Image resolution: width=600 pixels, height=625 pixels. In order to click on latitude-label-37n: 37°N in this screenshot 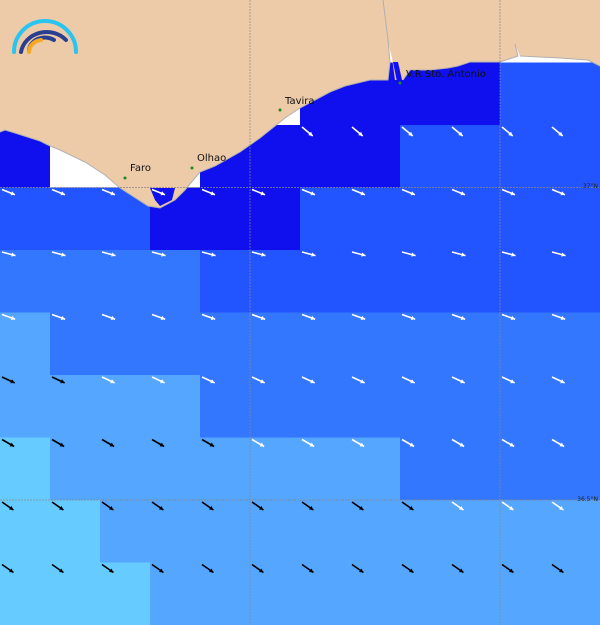, I will do `click(590, 186)`.